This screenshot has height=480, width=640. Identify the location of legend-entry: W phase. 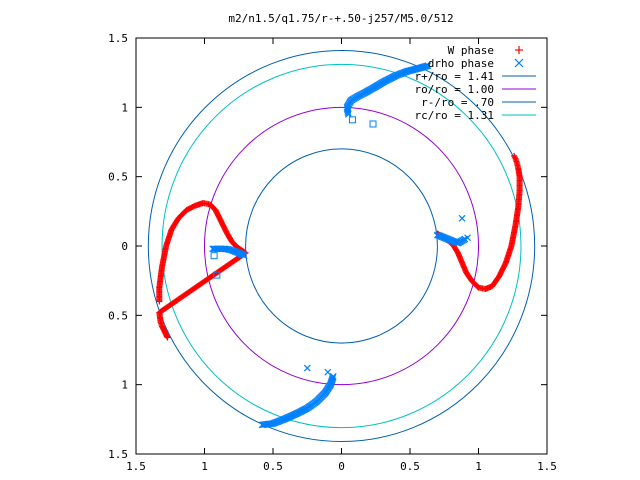
(471, 50).